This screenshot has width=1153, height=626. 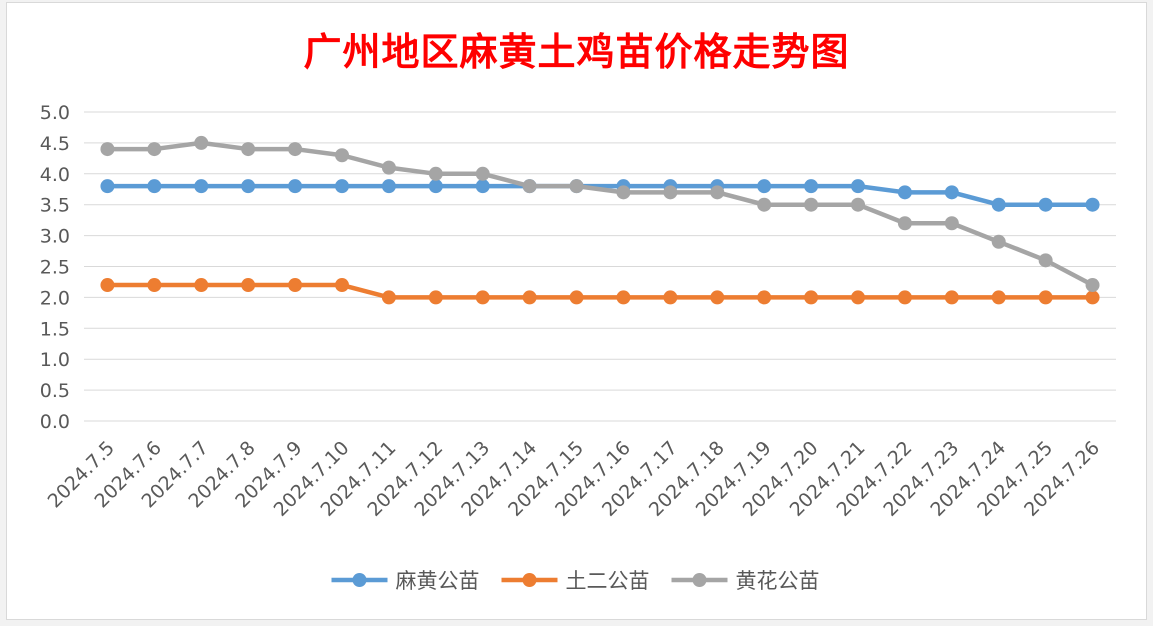 What do you see at coordinates (55, 298) in the screenshot?
I see `y-tick-label: 2.0` at bounding box center [55, 298].